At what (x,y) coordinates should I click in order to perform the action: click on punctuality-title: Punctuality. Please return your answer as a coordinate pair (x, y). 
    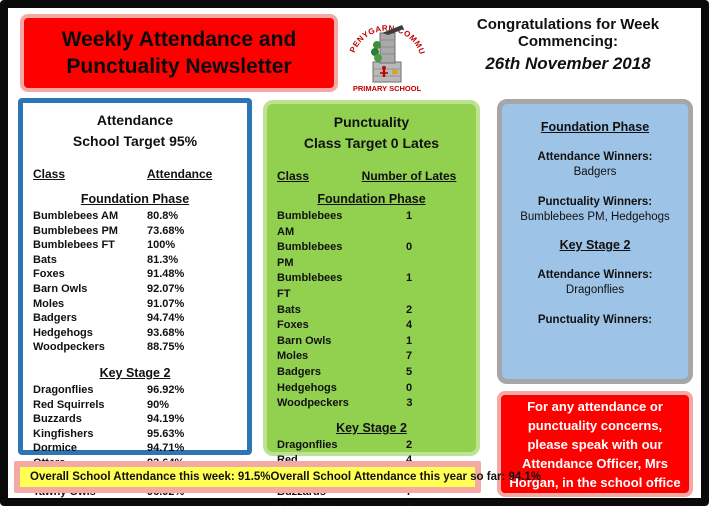
    Looking at the image, I should click on (371, 122).